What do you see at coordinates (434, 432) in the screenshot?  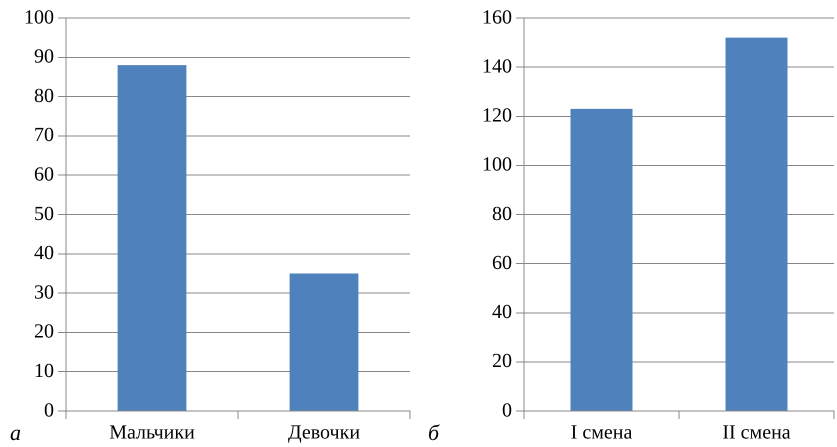 I see `text: б` at bounding box center [434, 432].